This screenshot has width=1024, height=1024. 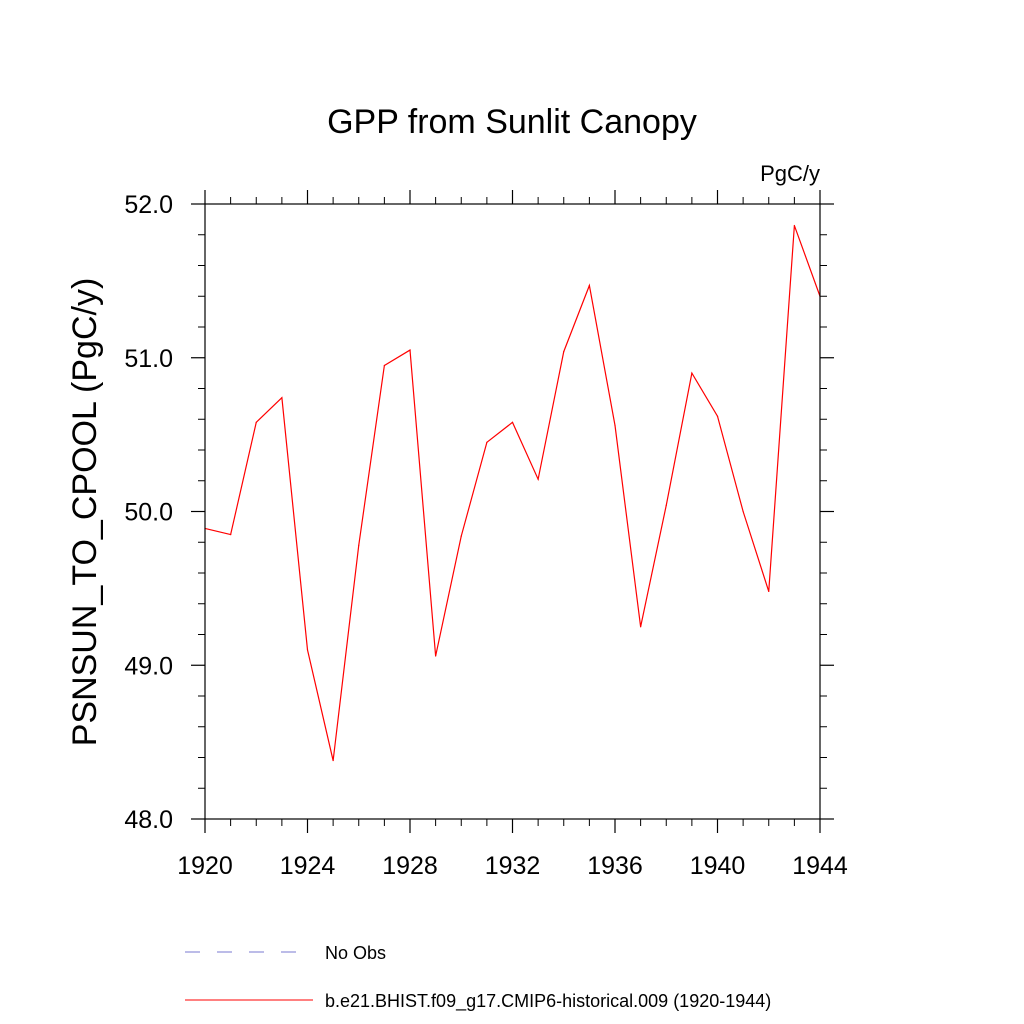 What do you see at coordinates (410, 866) in the screenshot?
I see `x-tick-label: 1928` at bounding box center [410, 866].